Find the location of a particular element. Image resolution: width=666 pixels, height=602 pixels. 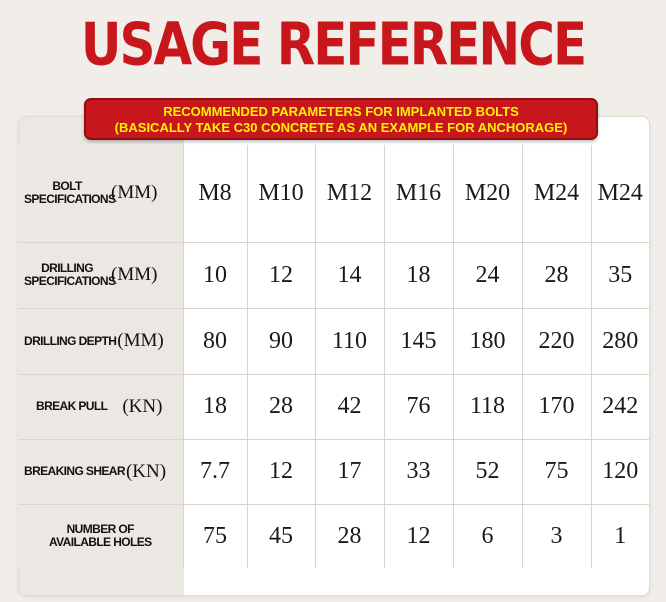

table-cell: 35 is located at coordinates (619, 275).